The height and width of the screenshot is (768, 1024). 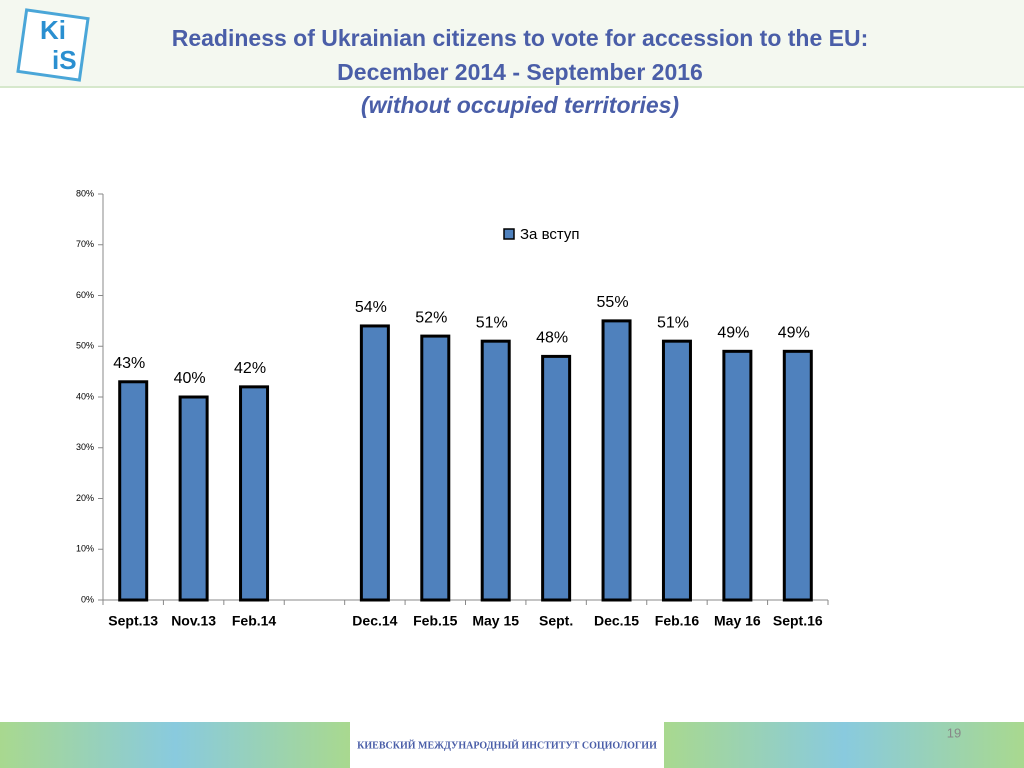 What do you see at coordinates (64, 60) in the screenshot?
I see `logo-text: iS` at bounding box center [64, 60].